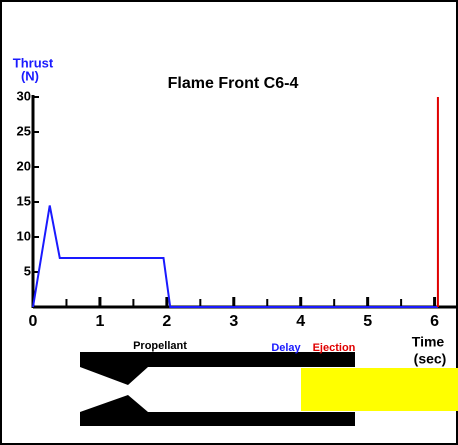 This screenshot has height=445, width=458. I want to click on y-label: Thrust, so click(33, 62).